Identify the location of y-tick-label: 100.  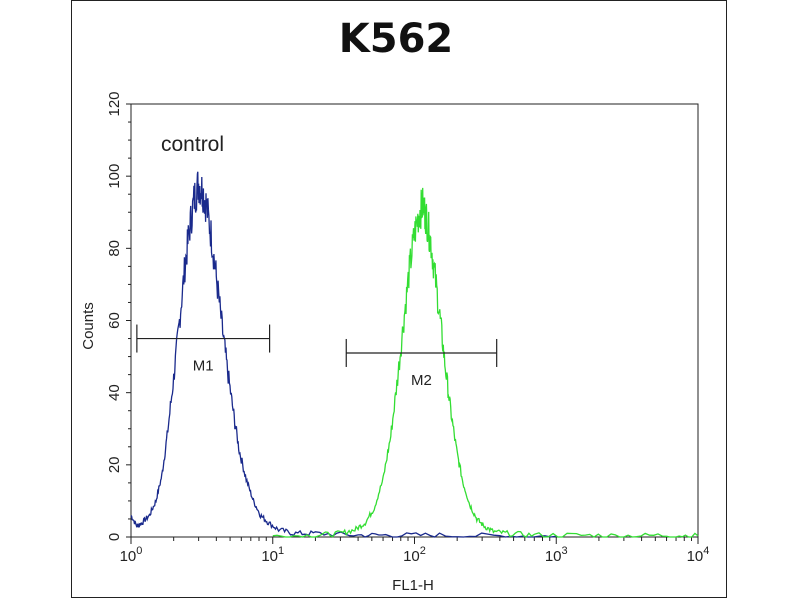
(114, 176).